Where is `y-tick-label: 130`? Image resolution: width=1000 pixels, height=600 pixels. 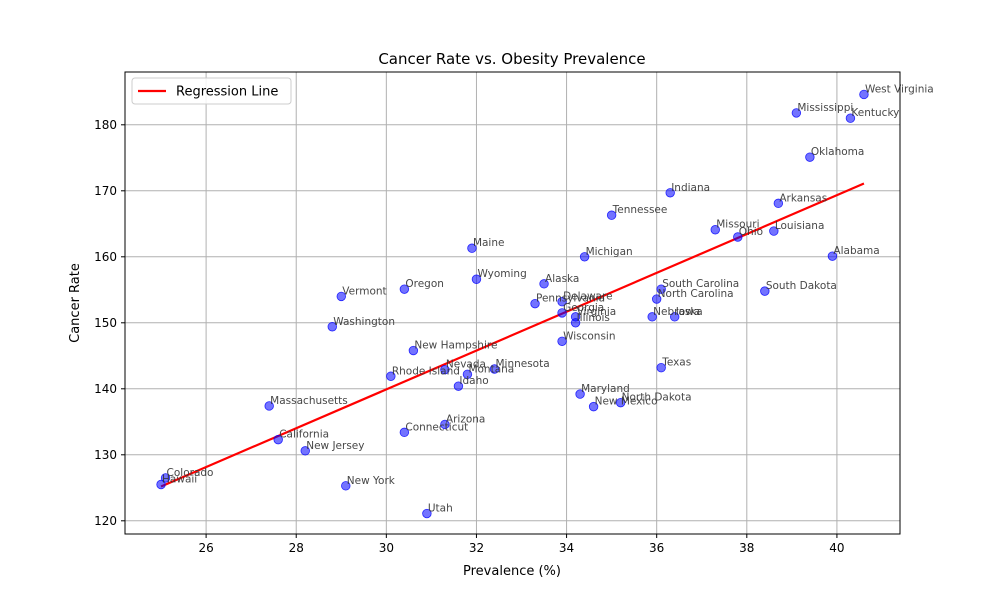 y-tick-label: 130 is located at coordinates (105, 455).